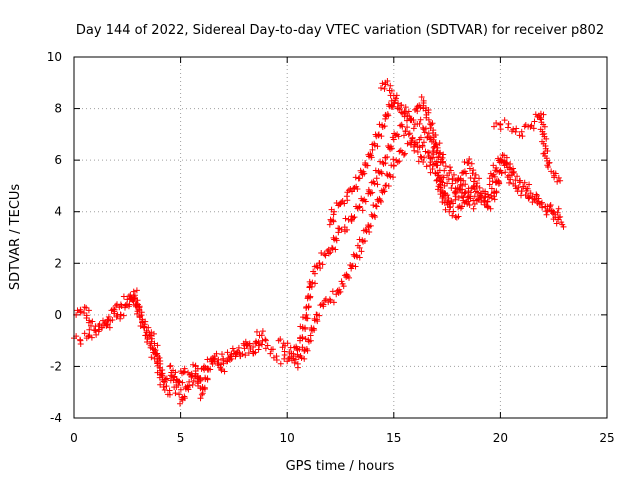  What do you see at coordinates (181, 438) in the screenshot?
I see `x-tick-label: 5` at bounding box center [181, 438].